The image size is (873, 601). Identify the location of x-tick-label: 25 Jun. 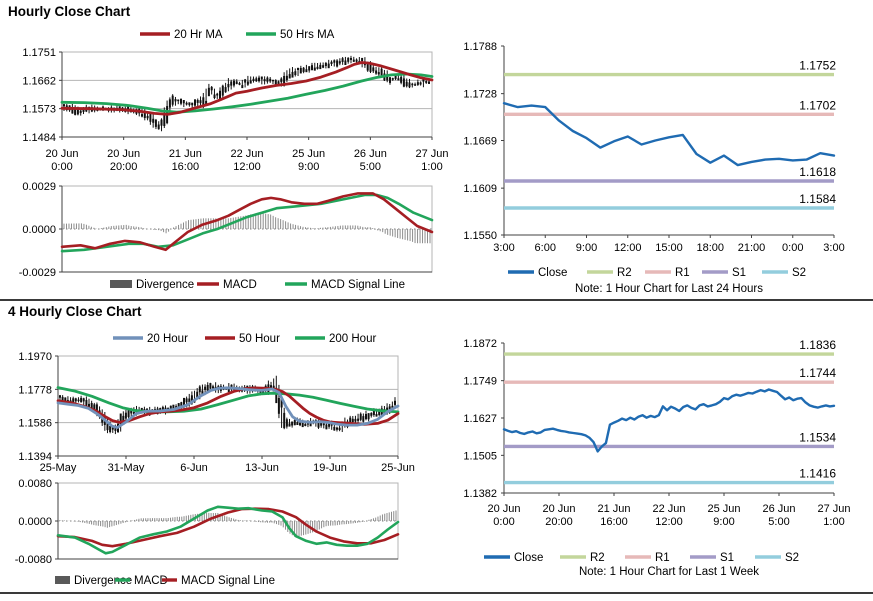
(308, 154).